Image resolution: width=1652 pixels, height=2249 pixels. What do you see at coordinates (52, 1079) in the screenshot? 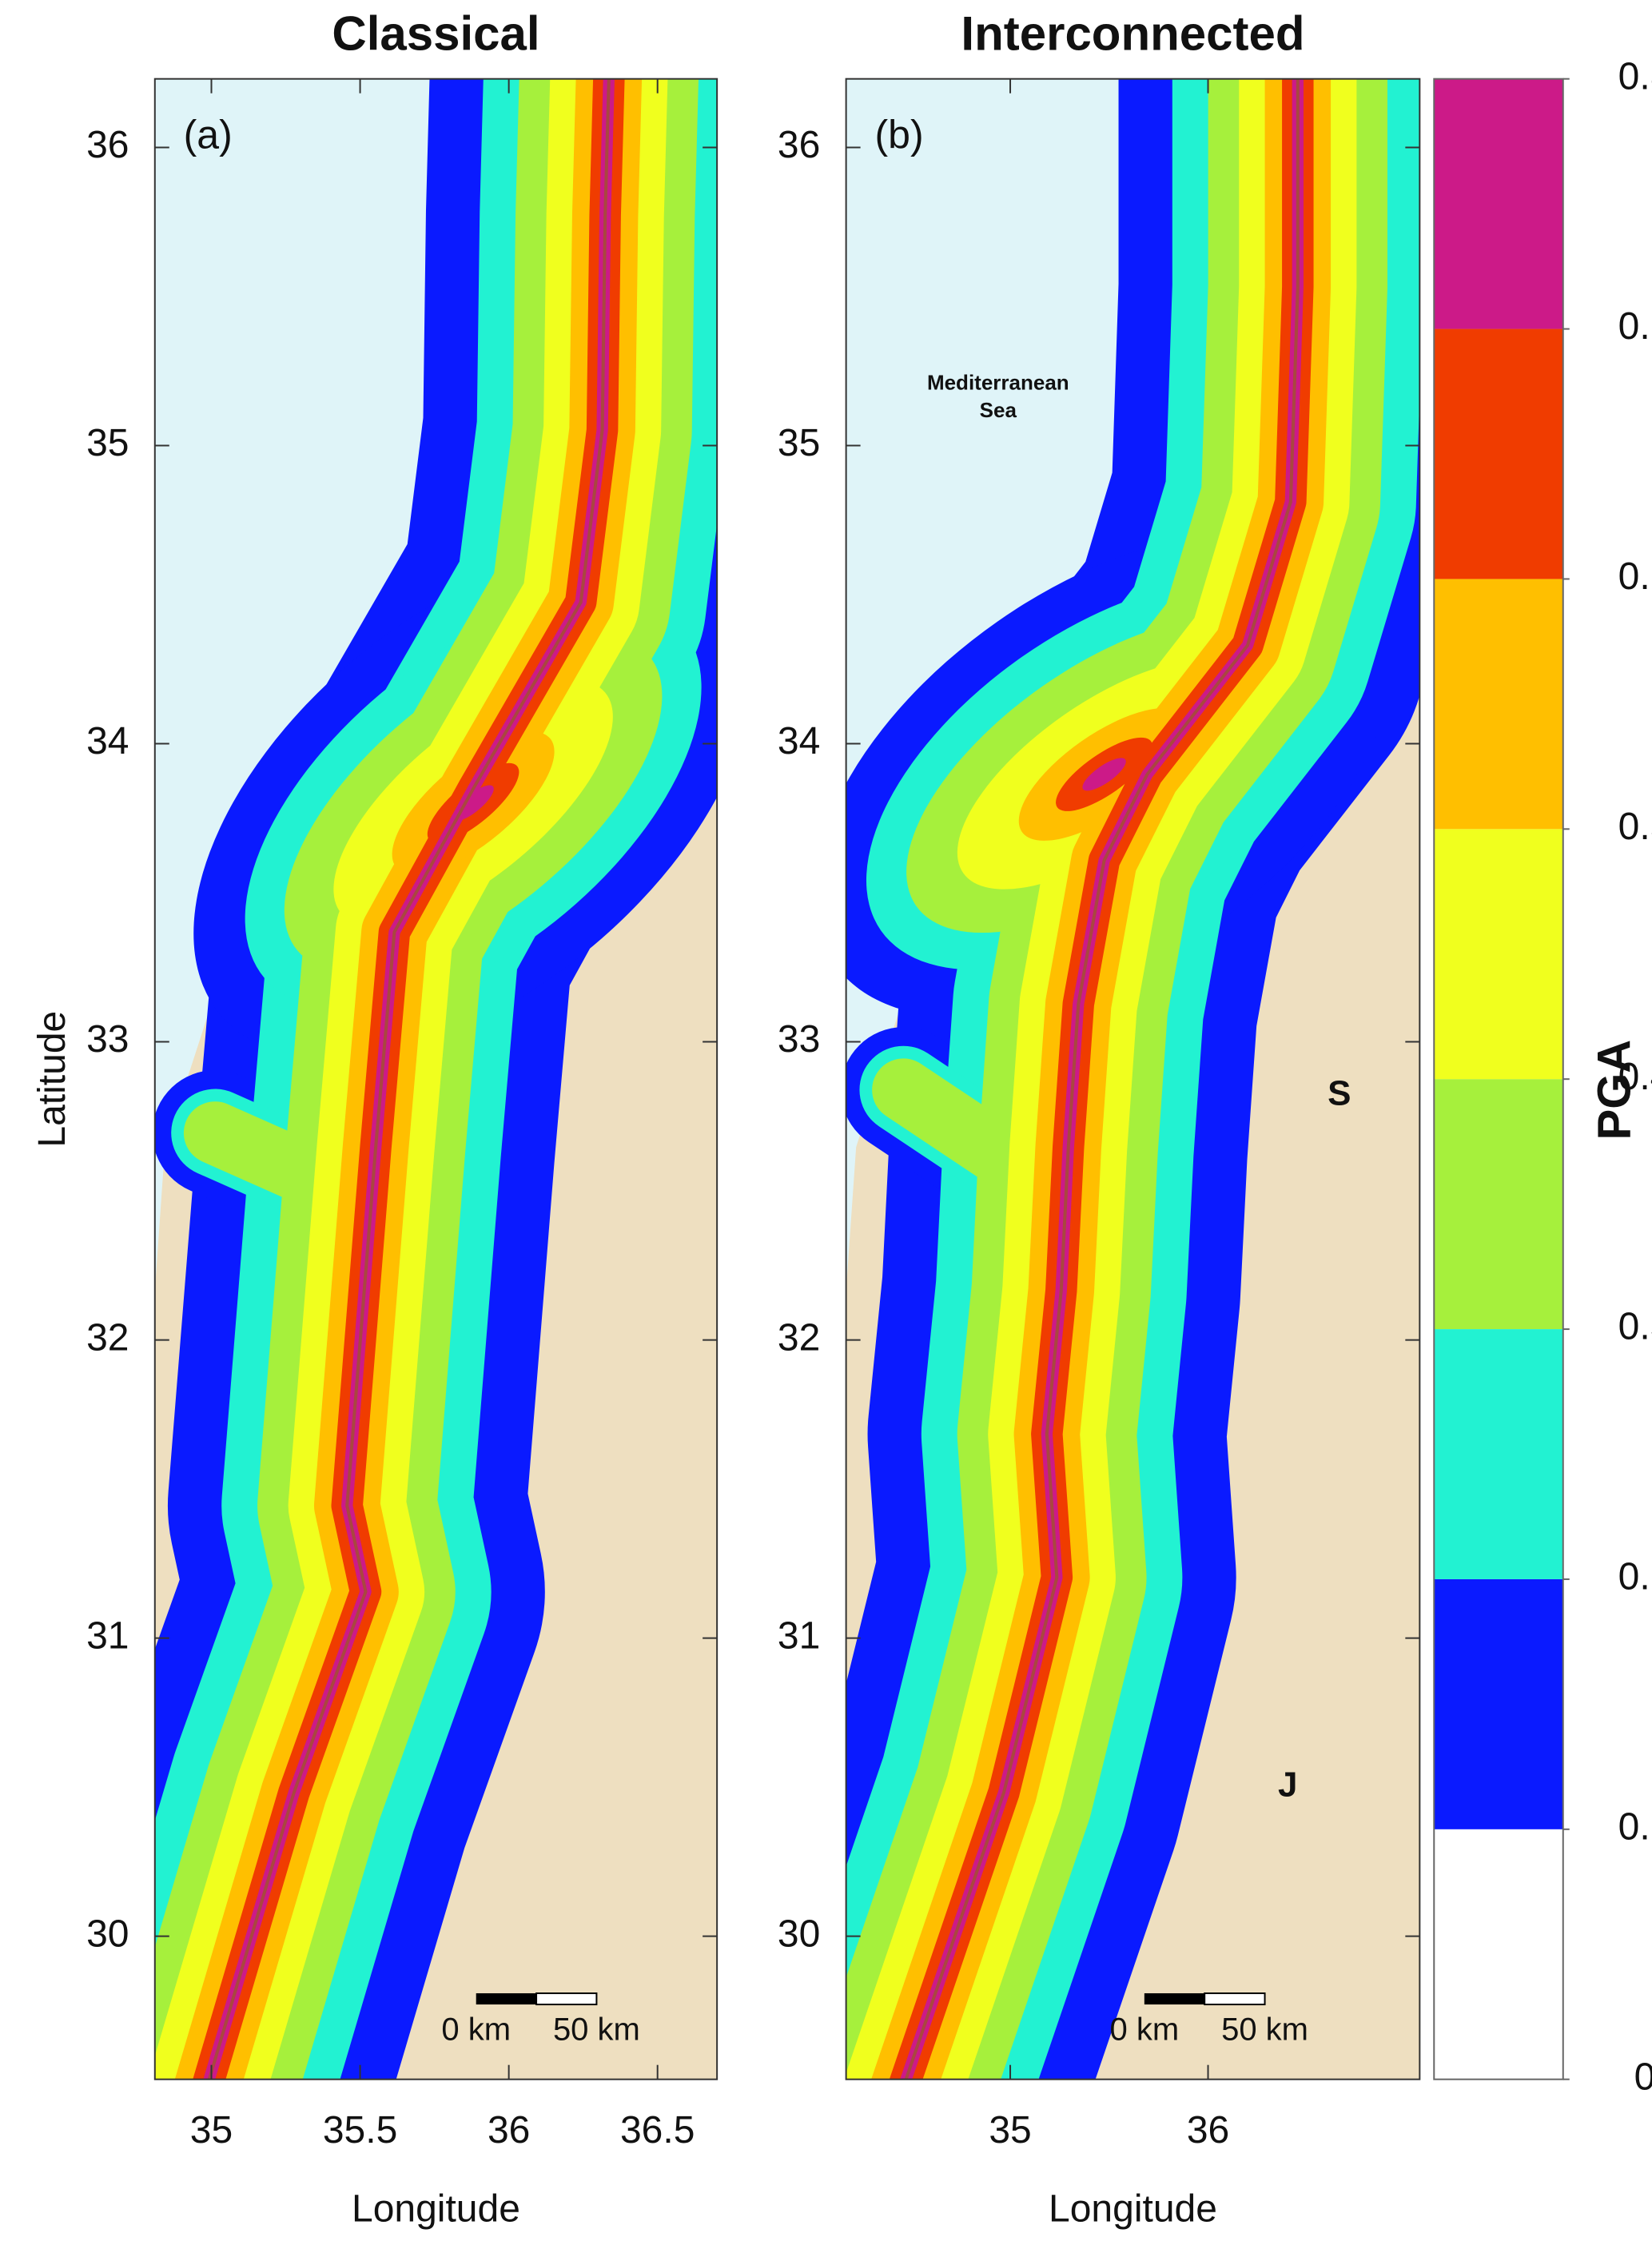
I see `y-axis-label: Latitude` at bounding box center [52, 1079].